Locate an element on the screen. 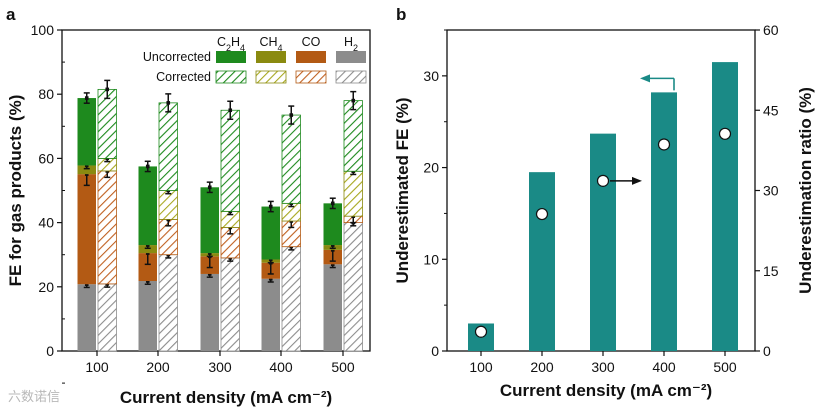 This screenshot has height=410, width=829. y-axis-title-b: Underestimated FE (%) is located at coordinates (402, 190).